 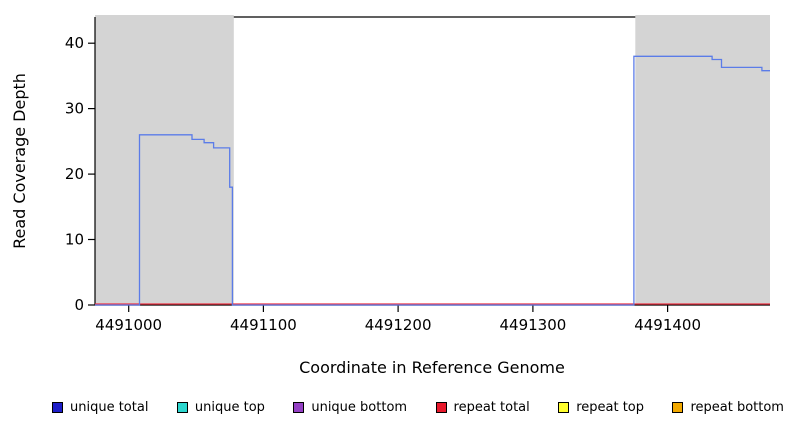 I want to click on legend-label-unique-top: unique top, so click(x=229, y=407).